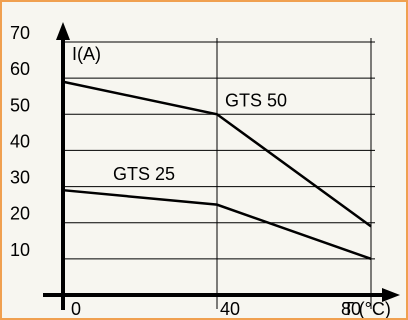 This screenshot has height=320, width=408. What do you see at coordinates (144, 174) in the screenshot?
I see `series-label: GTS 25` at bounding box center [144, 174].